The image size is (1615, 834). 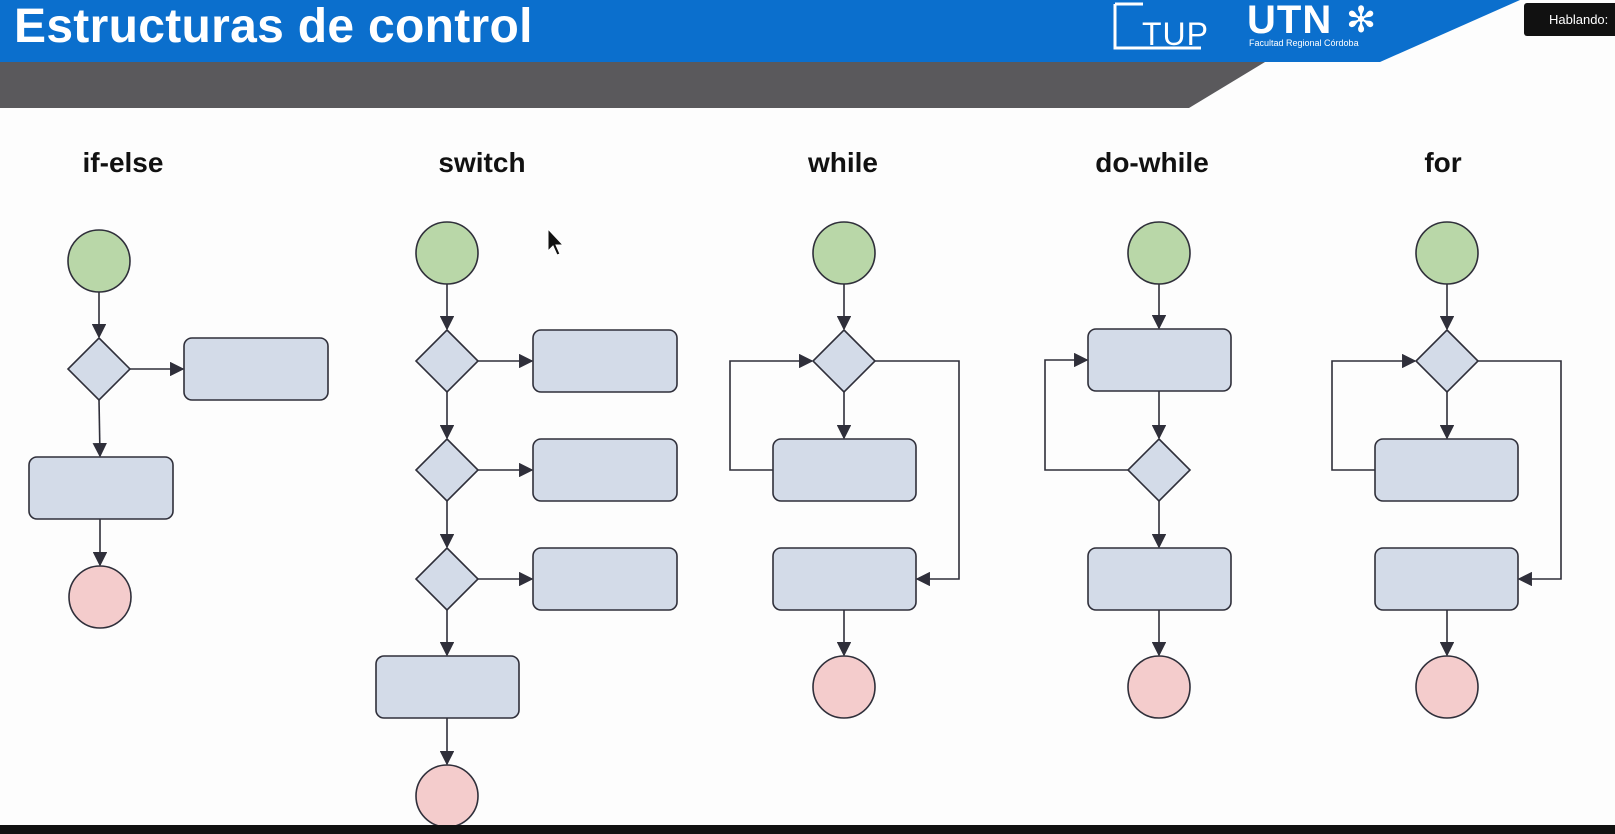 What do you see at coordinates (1446, 433) in the screenshot?
I see `diagram-for: for` at bounding box center [1446, 433].